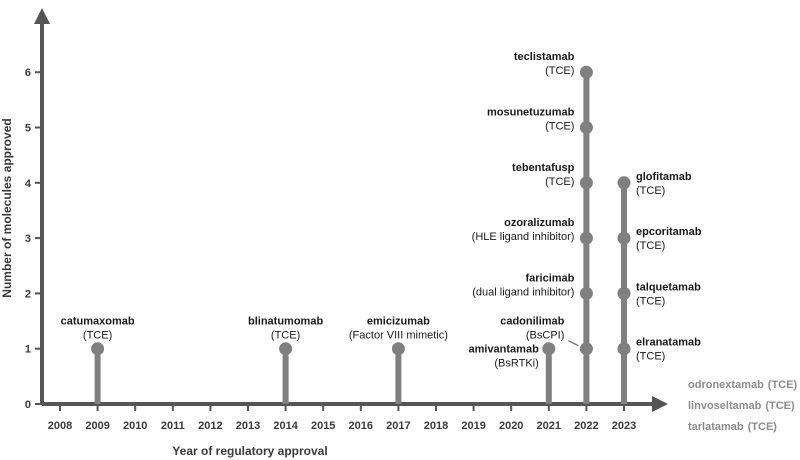  I want to click on molecule-name: emicizumab, so click(398, 322).